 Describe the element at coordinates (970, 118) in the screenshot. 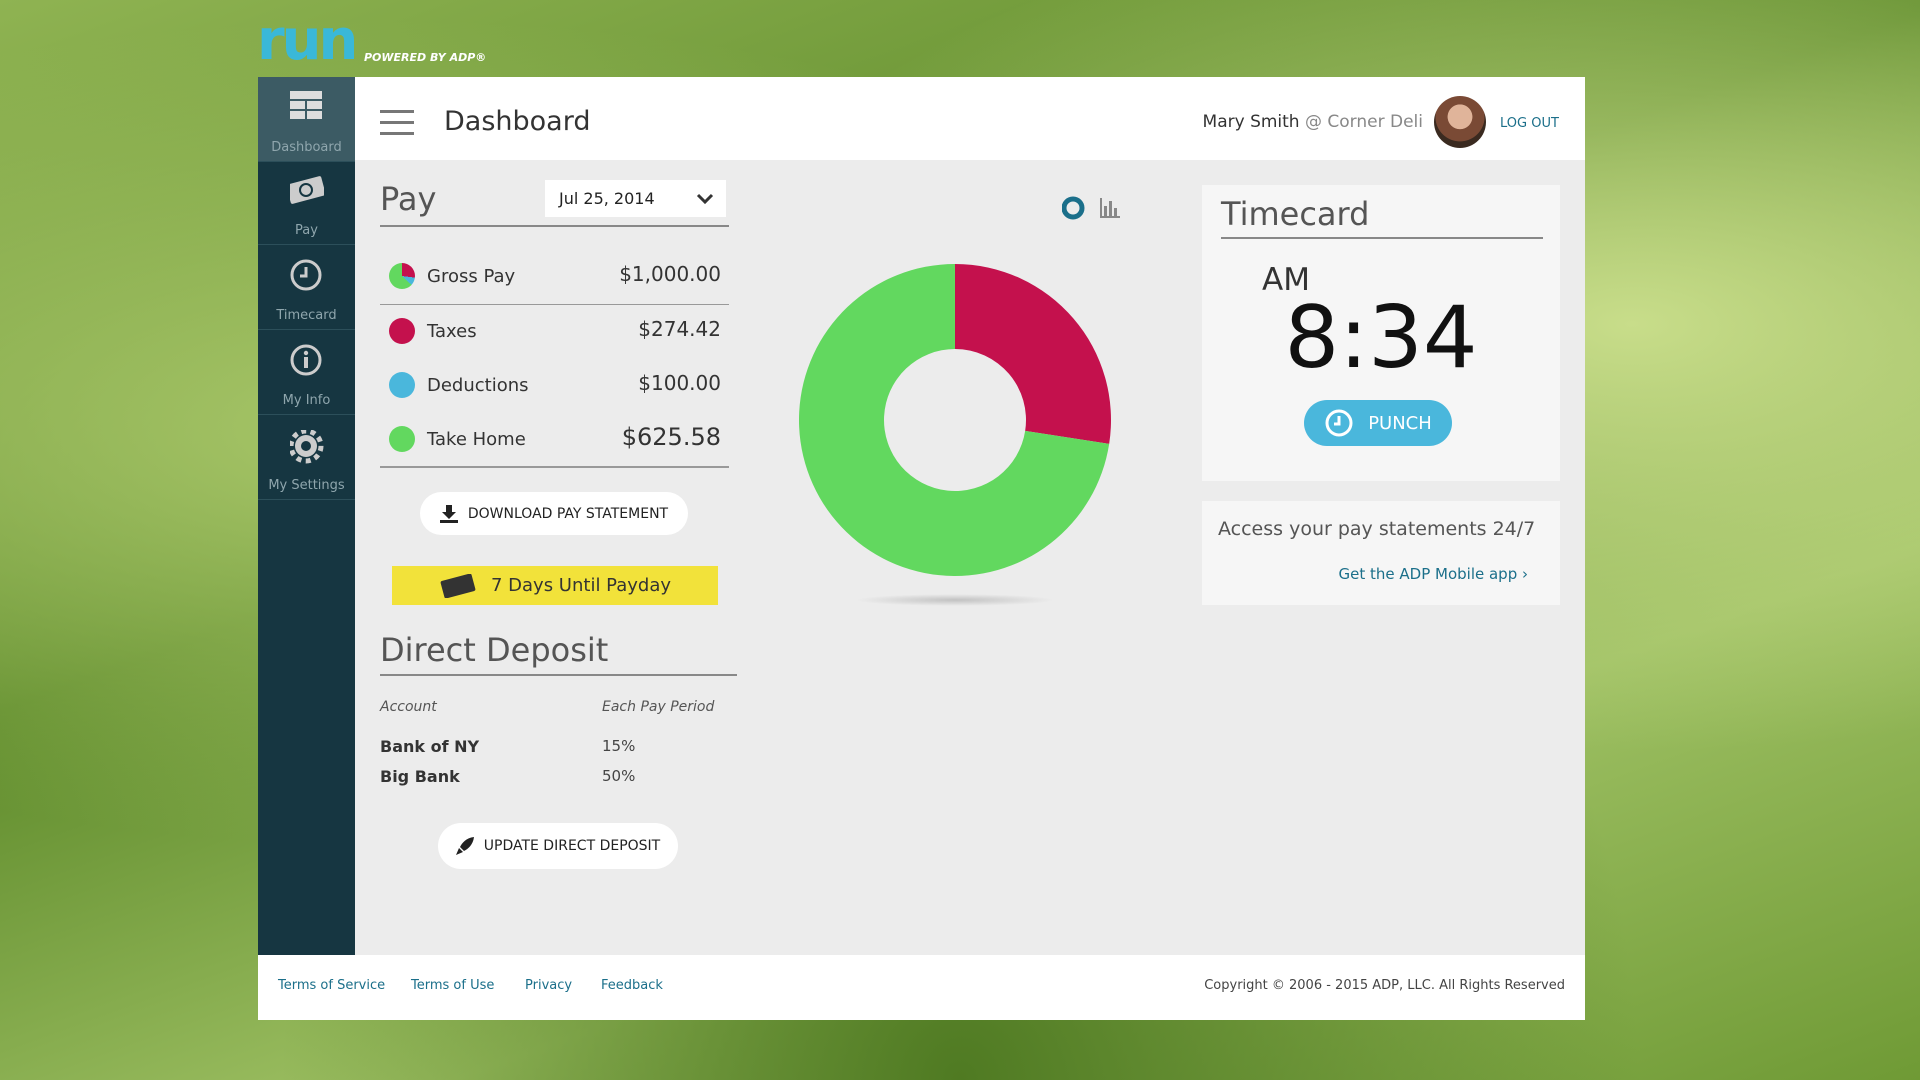

I see `header` at that location.